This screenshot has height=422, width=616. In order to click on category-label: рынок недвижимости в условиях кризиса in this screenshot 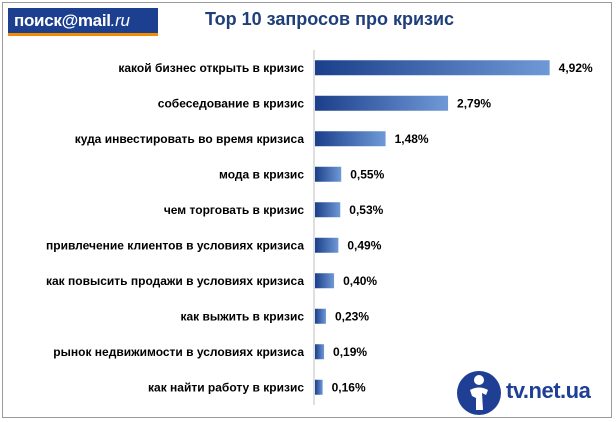, I will do `click(178, 352)`.